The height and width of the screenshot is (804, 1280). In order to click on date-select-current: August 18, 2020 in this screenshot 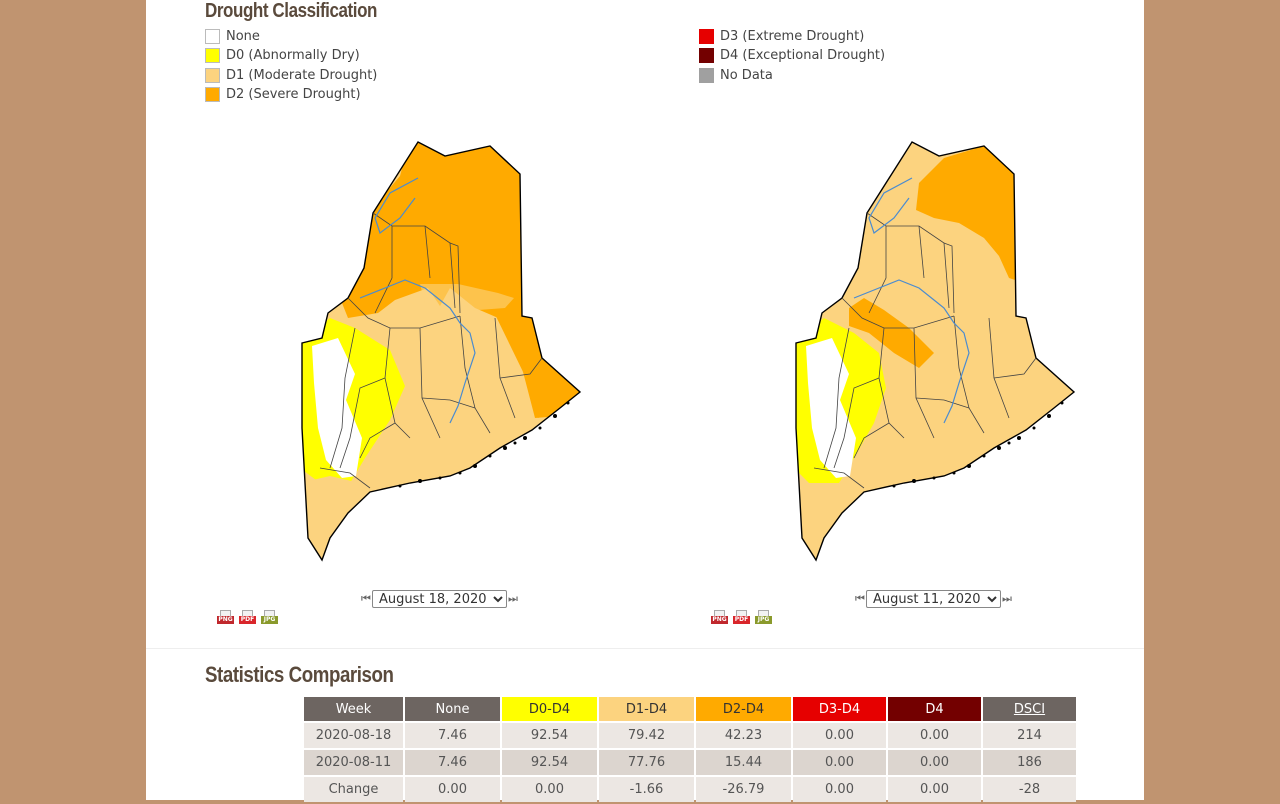, I will do `click(439, 599)`.